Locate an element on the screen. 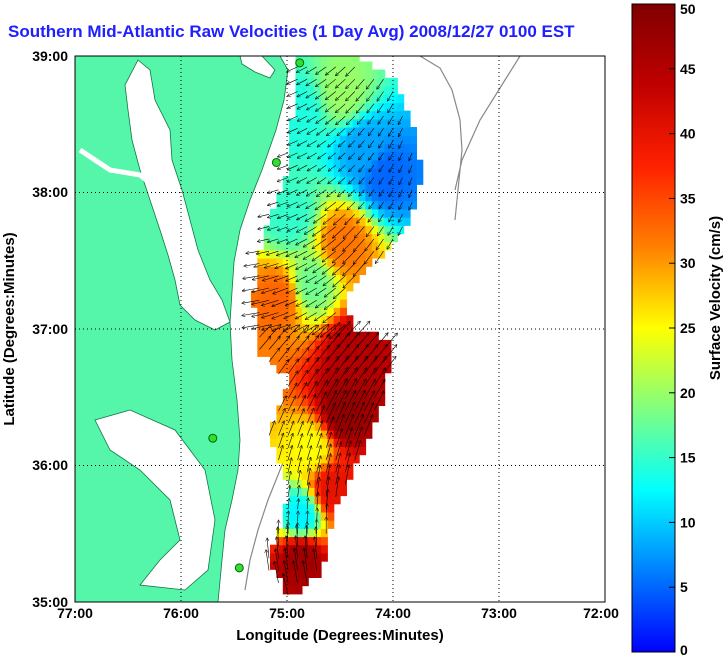 The height and width of the screenshot is (659, 724). x-tick-label: 75:00 is located at coordinates (287, 613).